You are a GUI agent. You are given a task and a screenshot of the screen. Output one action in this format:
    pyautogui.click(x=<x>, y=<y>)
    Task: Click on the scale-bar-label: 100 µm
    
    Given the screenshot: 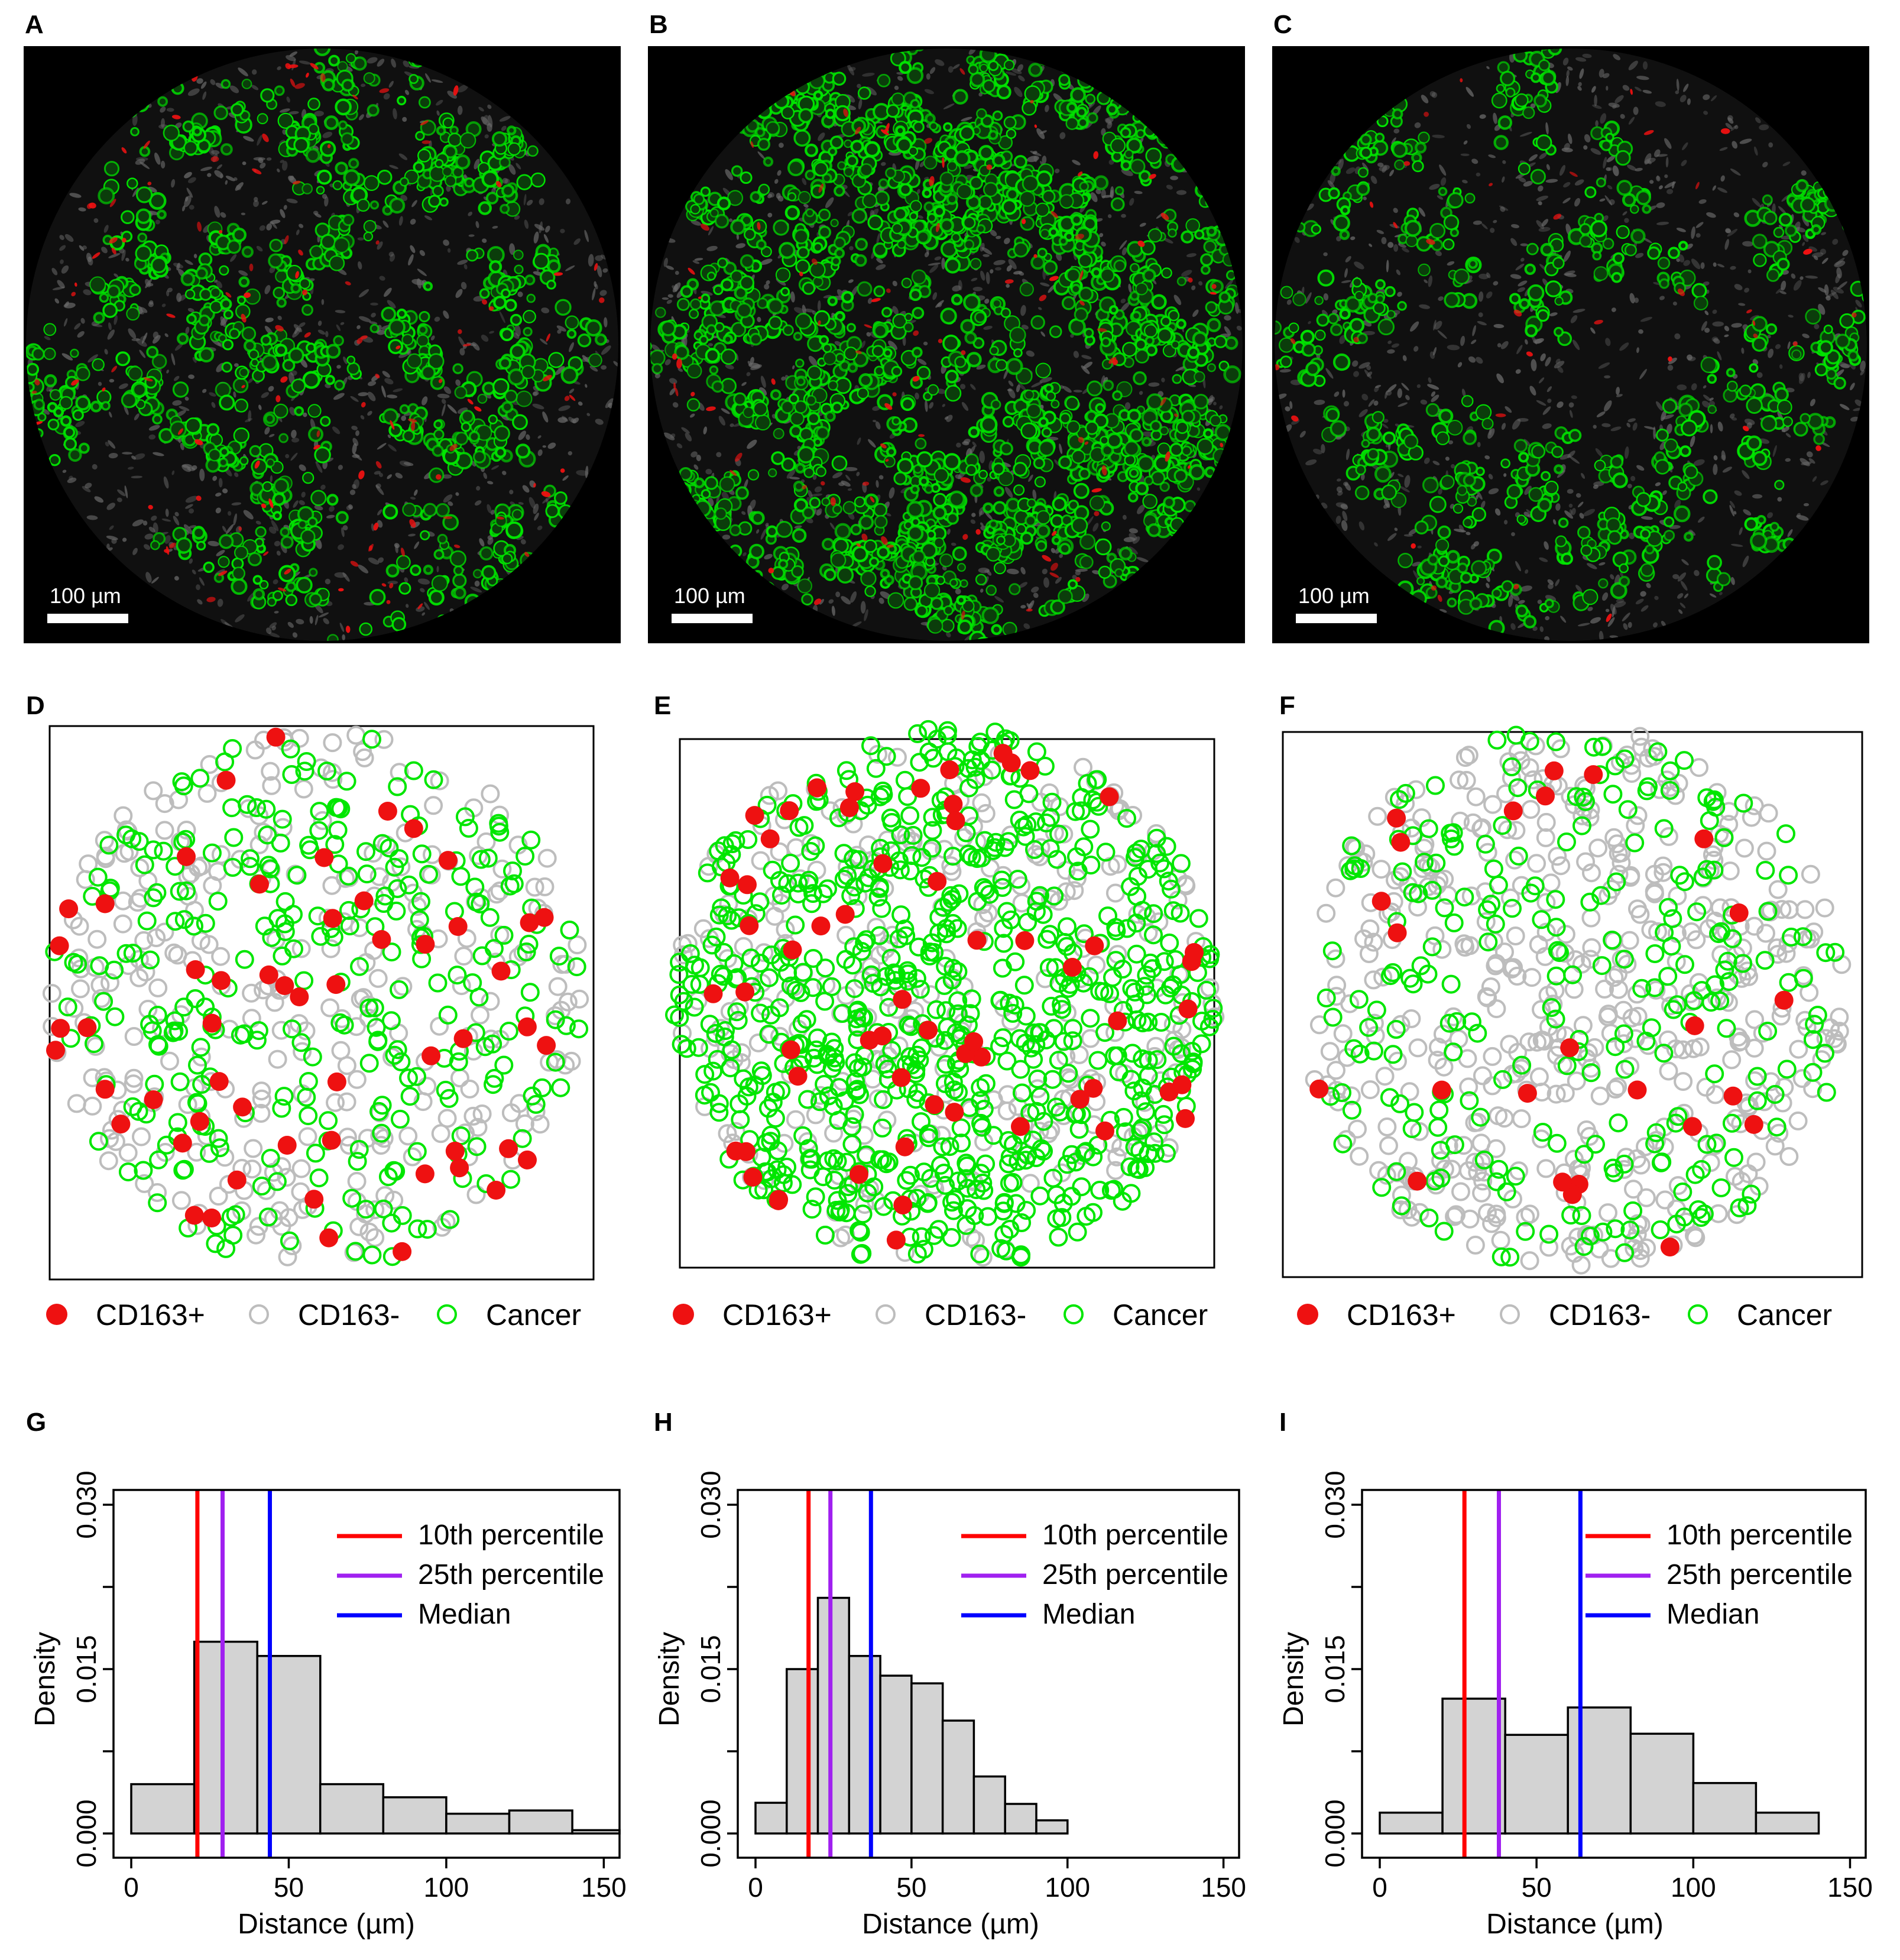 What is the action you would take?
    pyautogui.click(x=85, y=596)
    